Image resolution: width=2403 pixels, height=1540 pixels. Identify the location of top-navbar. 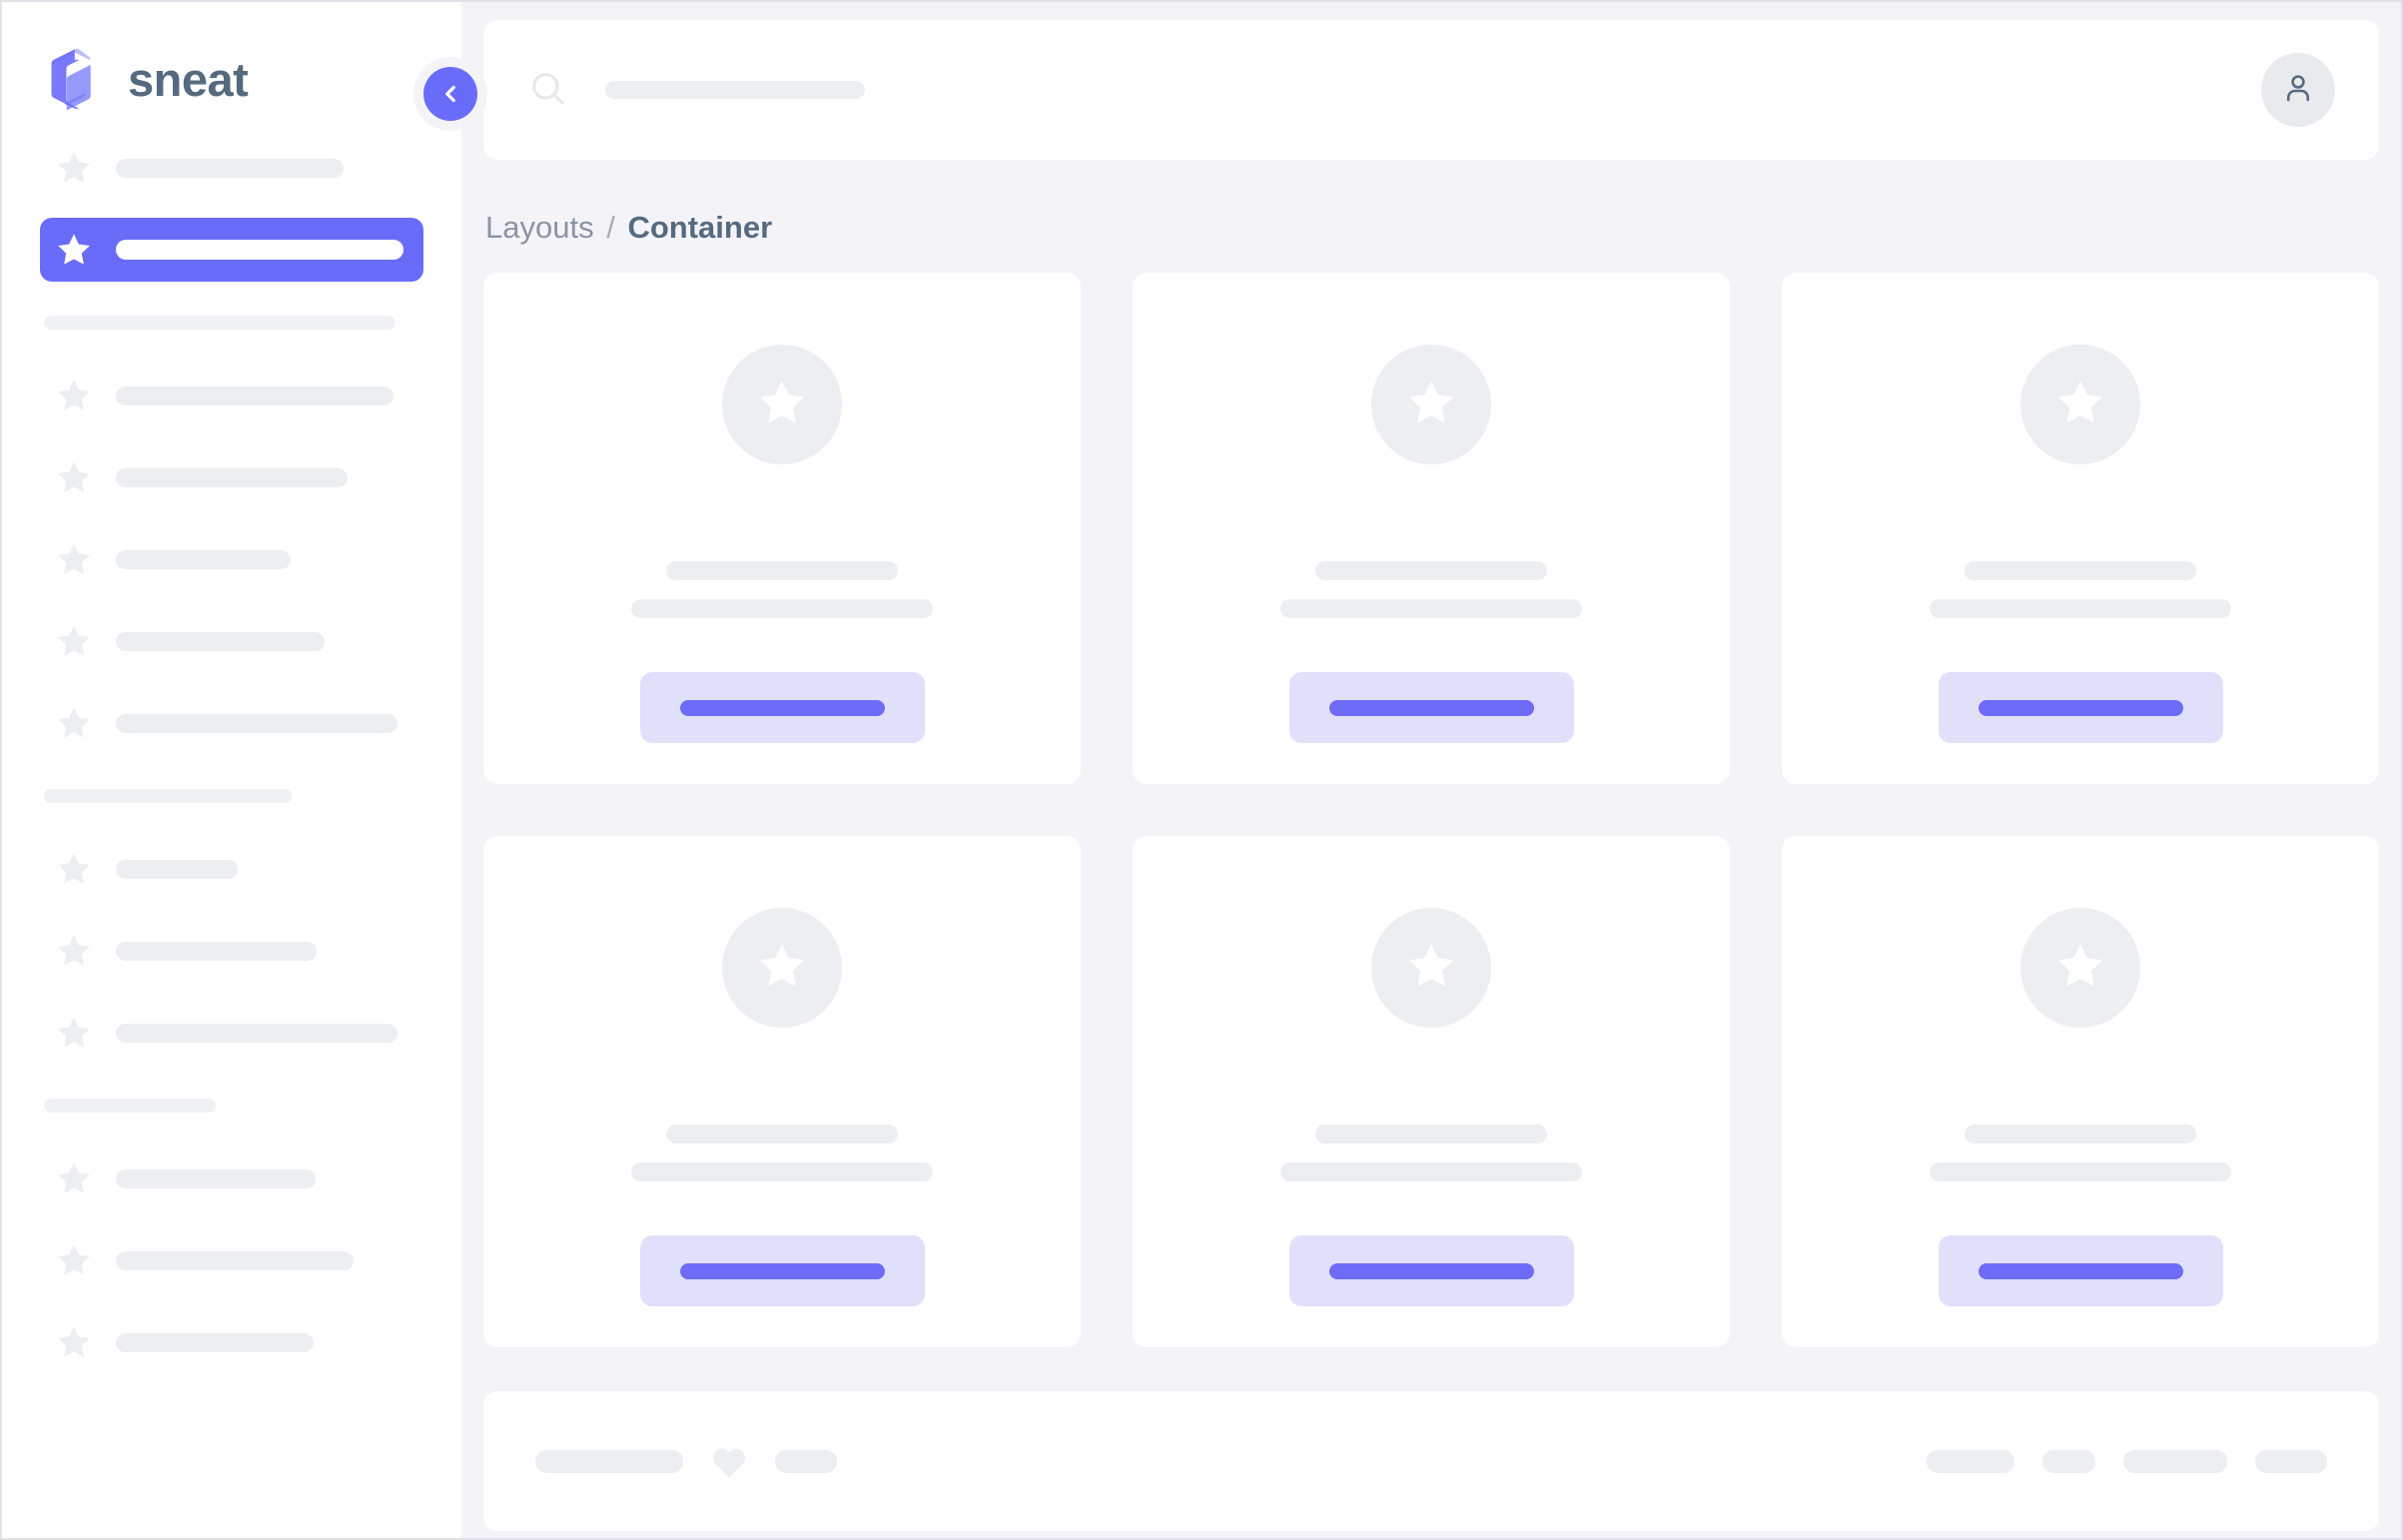
(1431, 90).